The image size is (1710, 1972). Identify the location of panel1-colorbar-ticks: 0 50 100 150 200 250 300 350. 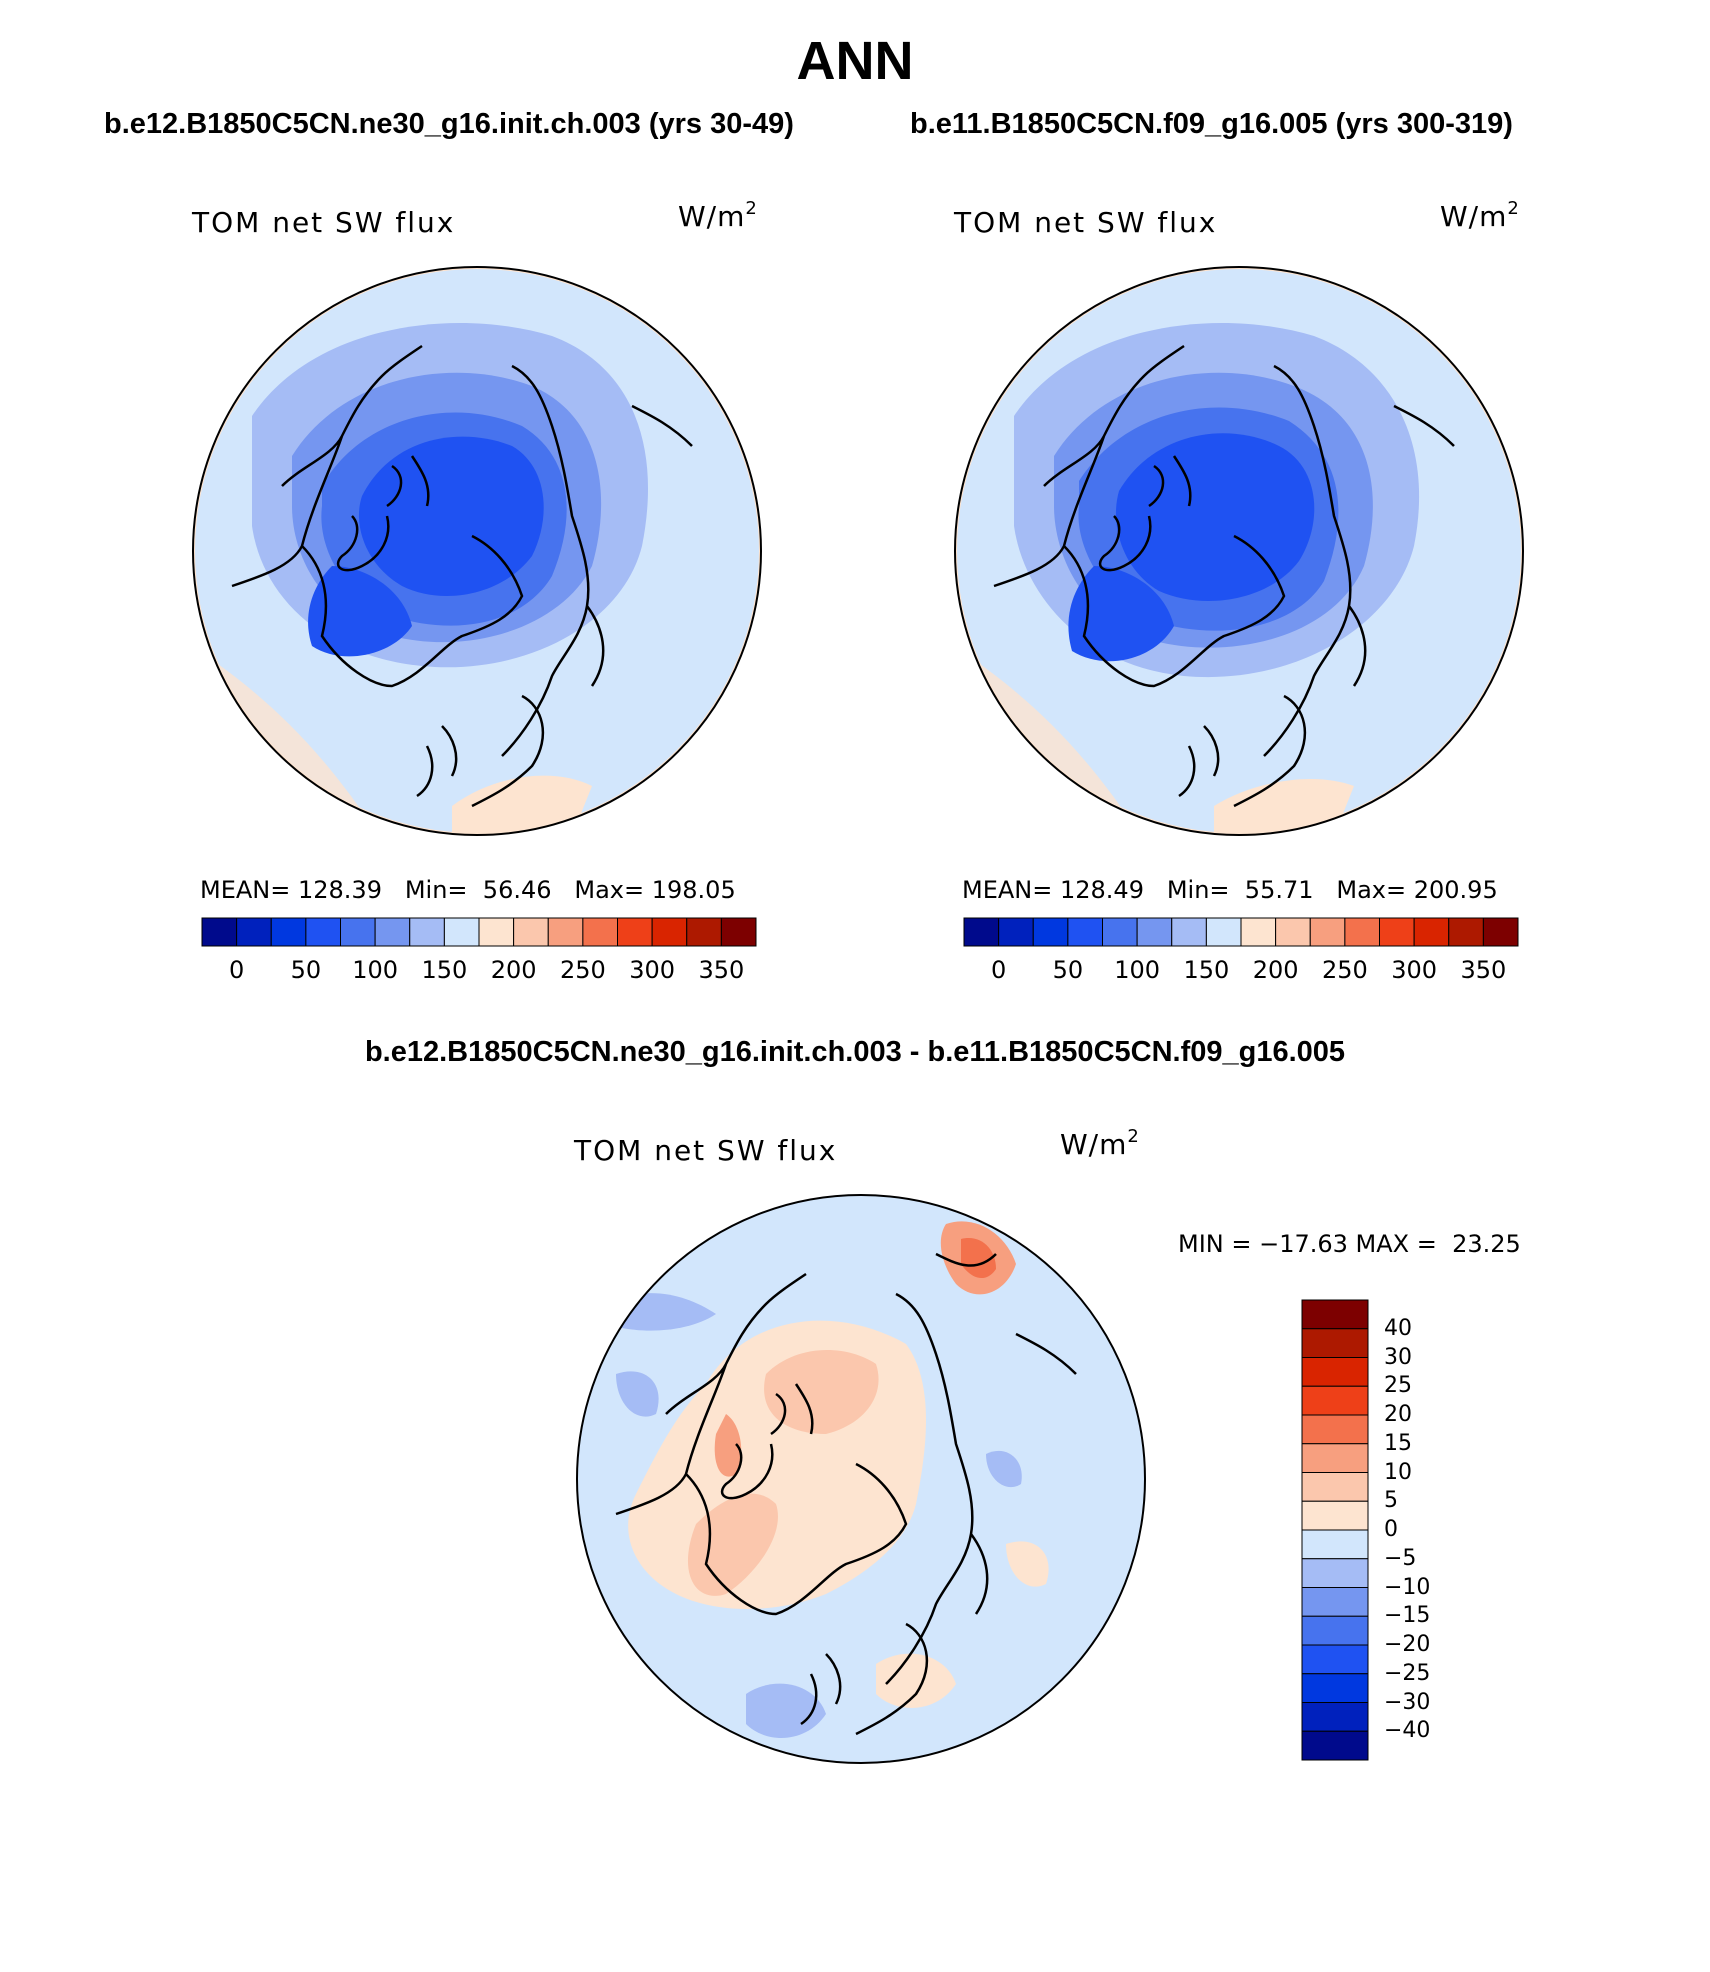
(479, 971).